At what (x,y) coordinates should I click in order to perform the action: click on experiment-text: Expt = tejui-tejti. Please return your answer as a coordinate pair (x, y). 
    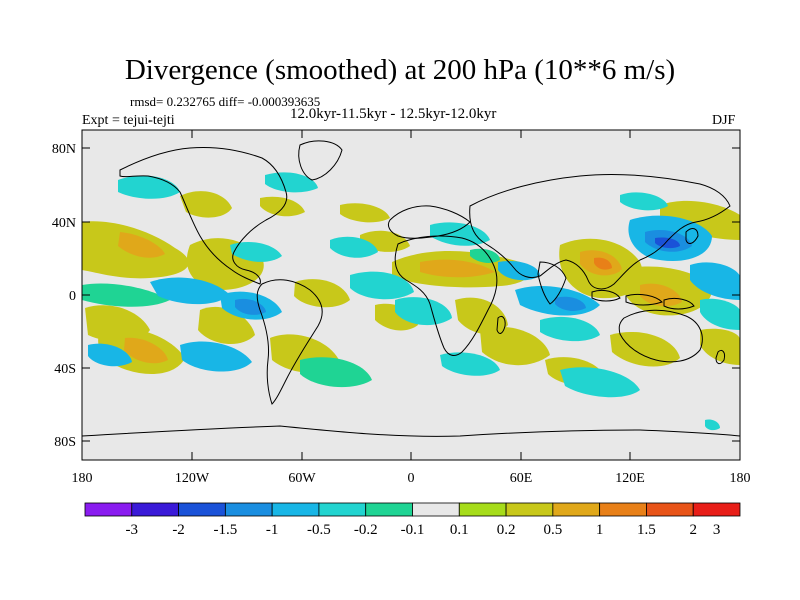
    Looking at the image, I should click on (128, 120).